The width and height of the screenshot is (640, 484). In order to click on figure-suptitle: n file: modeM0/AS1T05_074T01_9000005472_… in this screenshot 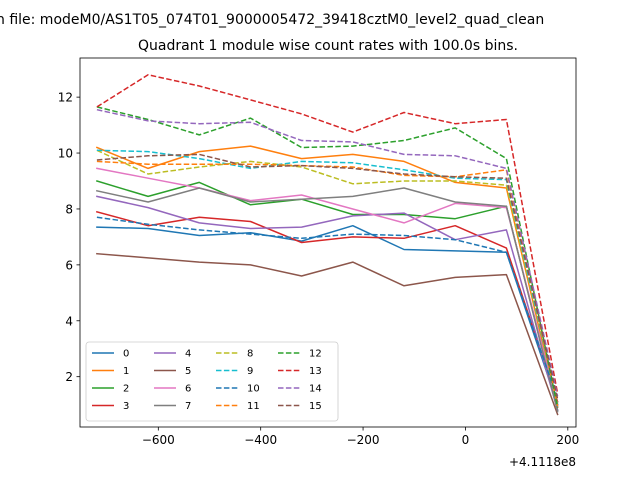, I will do `click(272, 20)`.